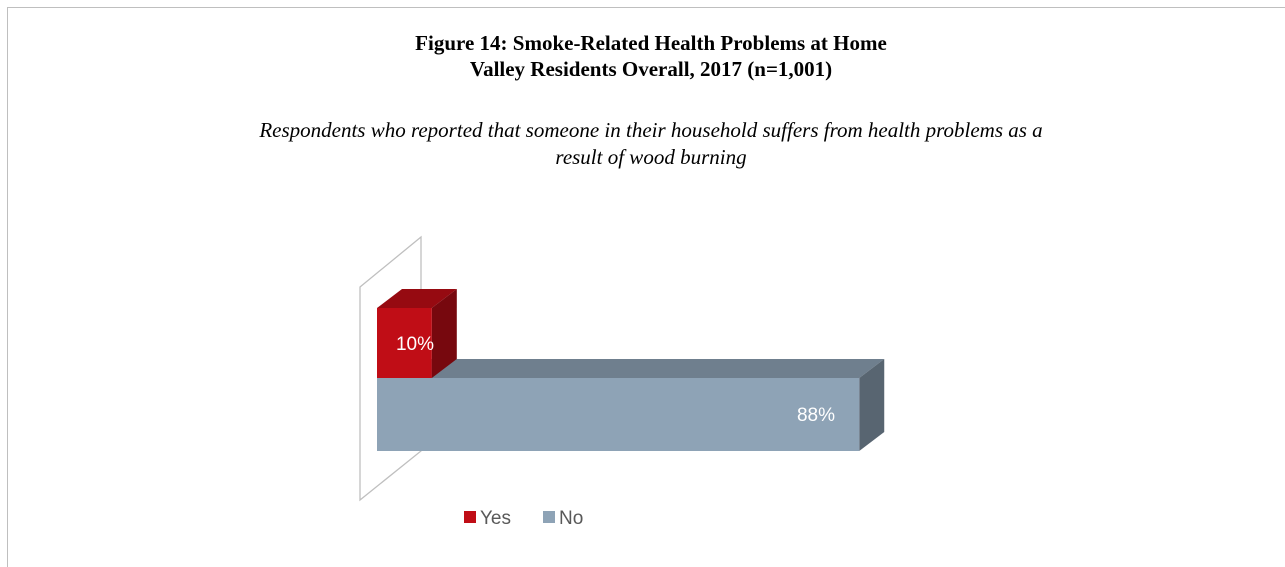  Describe the element at coordinates (549, 517) in the screenshot. I see `legend-swatch-no` at that location.